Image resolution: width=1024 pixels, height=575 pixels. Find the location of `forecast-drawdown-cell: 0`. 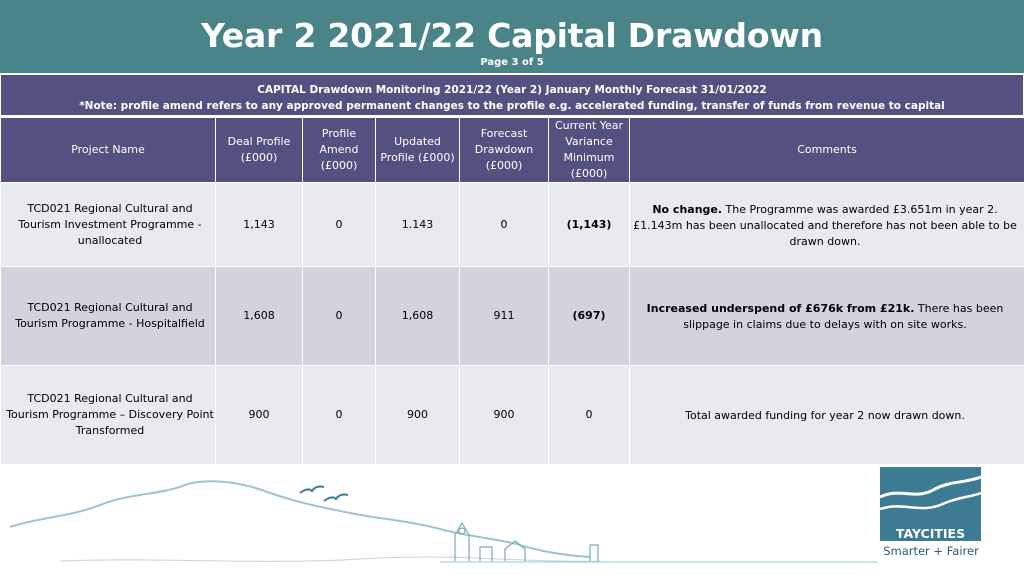

forecast-drawdown-cell: 0 is located at coordinates (504, 224).